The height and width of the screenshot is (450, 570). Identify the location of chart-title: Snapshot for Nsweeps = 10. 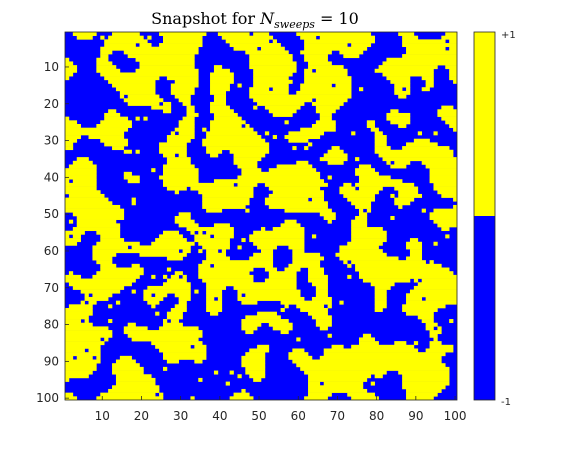
(255, 20).